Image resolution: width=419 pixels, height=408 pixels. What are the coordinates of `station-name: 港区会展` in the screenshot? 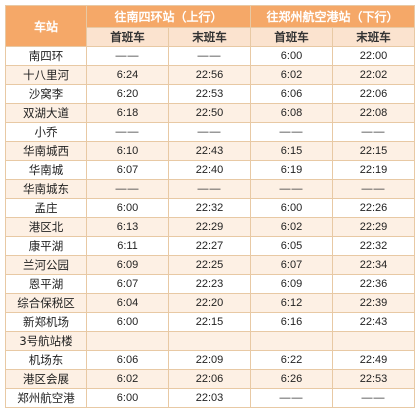 It's located at (46, 379).